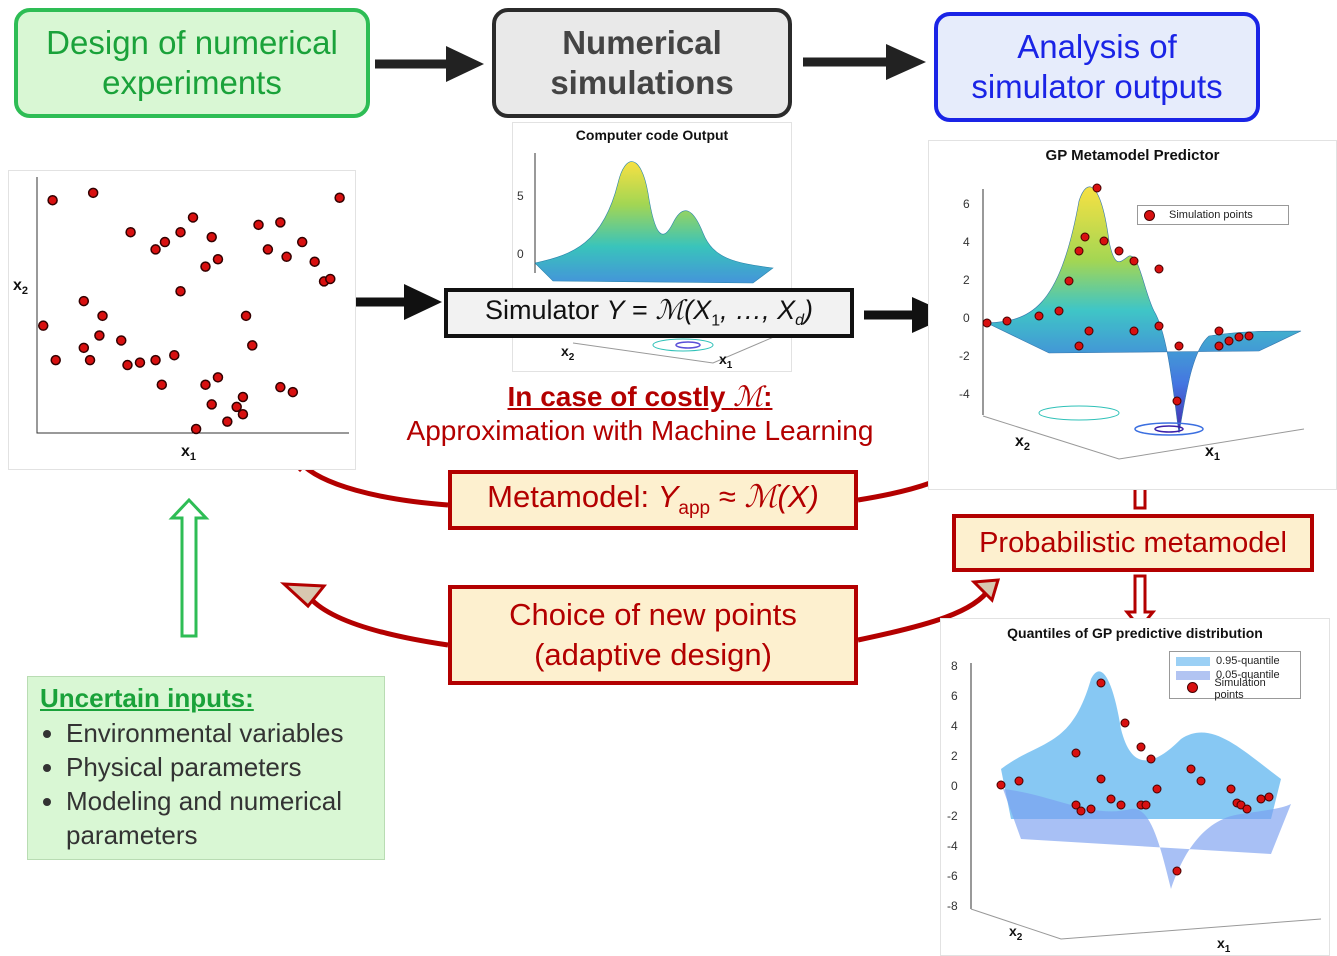 This screenshot has height=956, width=1337. I want to click on arrow-simulation-to-analysis, so click(864, 62).